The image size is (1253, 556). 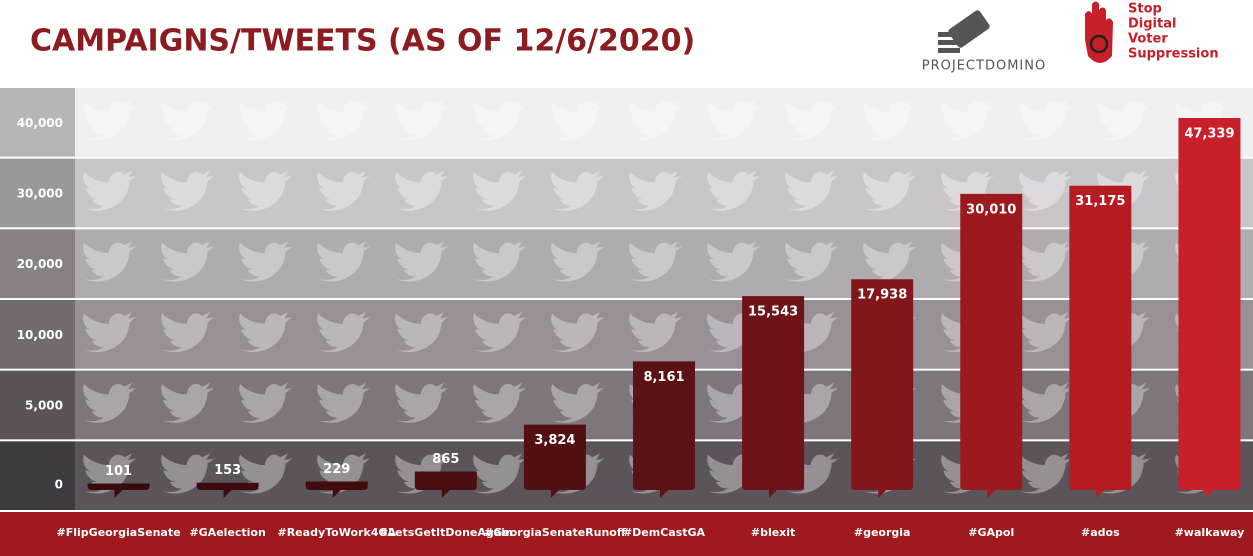 I want to click on bar-group: 3,824, so click(x=554, y=461).